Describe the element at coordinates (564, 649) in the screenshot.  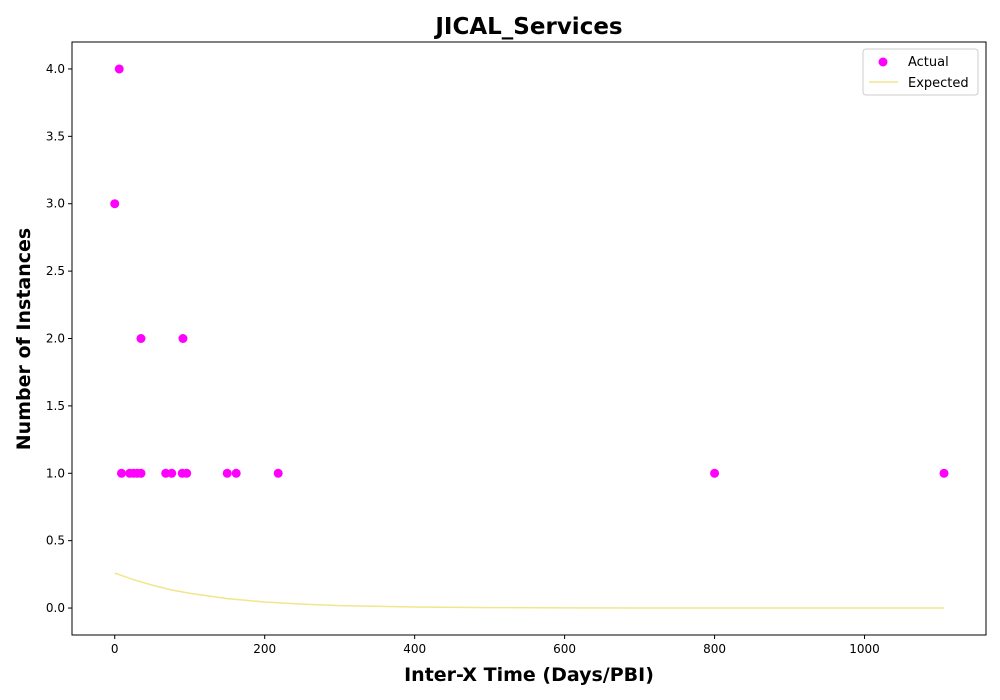
I see `x-tick-label: 600` at that location.